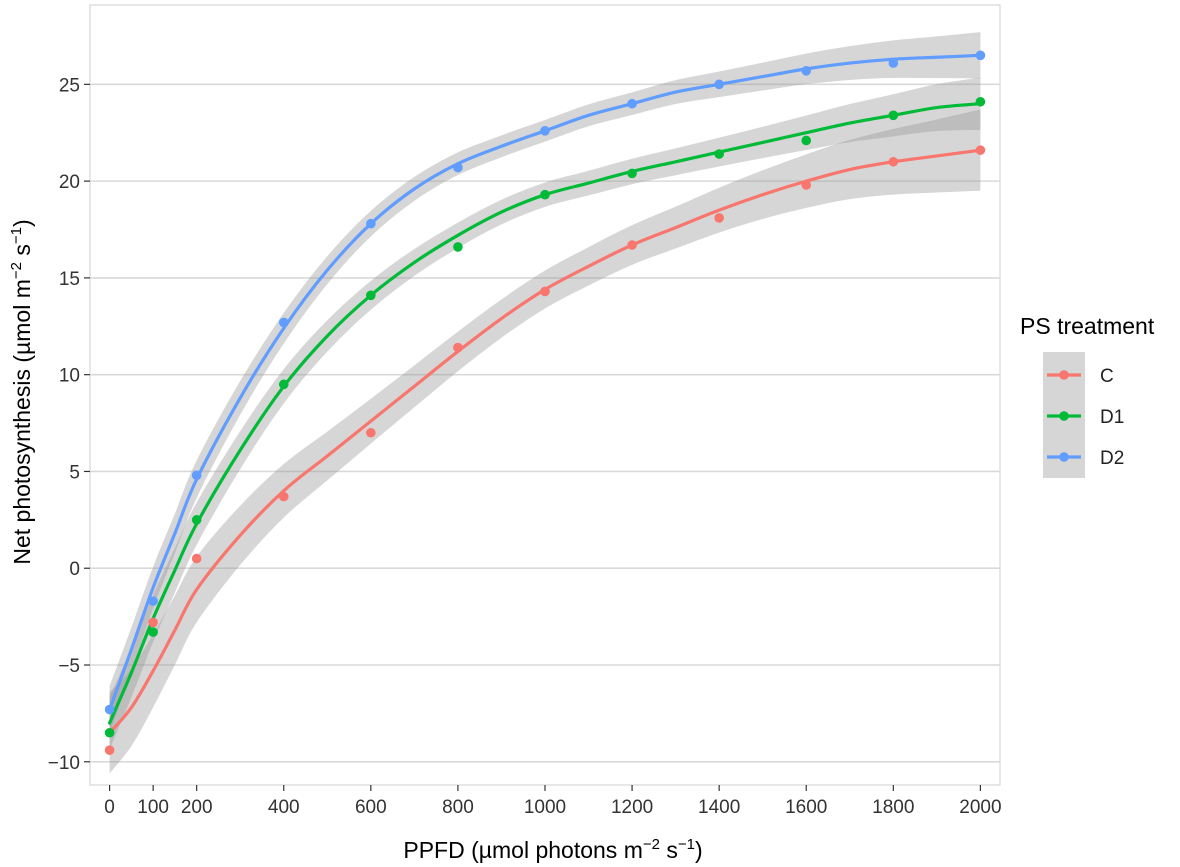  I want to click on x-tick-label: 1400, so click(719, 807).